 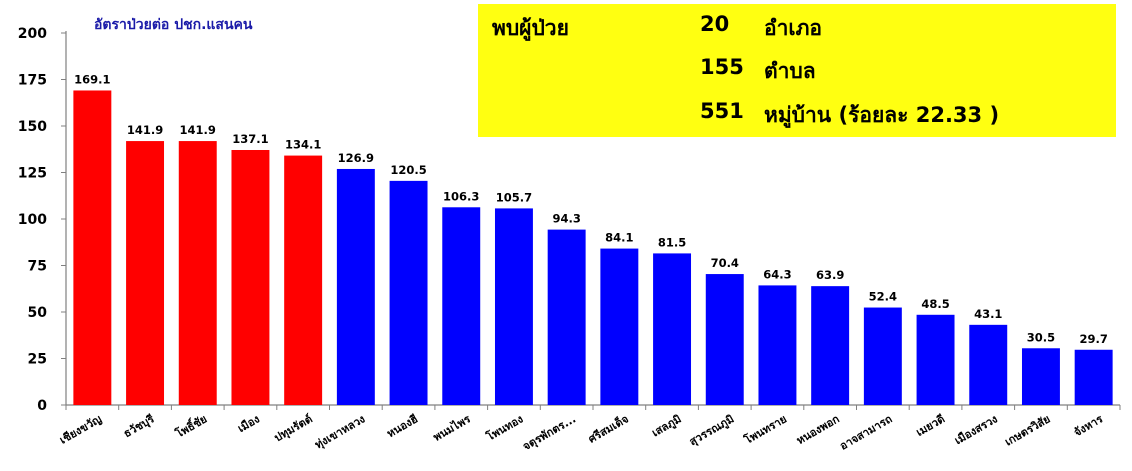 What do you see at coordinates (793, 28) in the screenshot?
I see `district-unit: อำเภอ` at bounding box center [793, 28].